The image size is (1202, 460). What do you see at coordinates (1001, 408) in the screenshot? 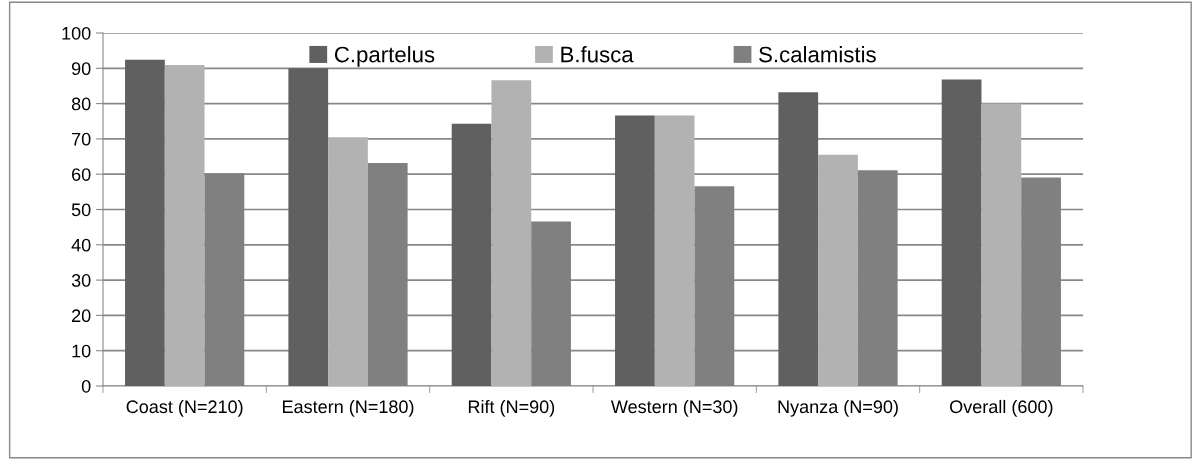
I see `x-tick-label: Overall (600)` at bounding box center [1001, 408].